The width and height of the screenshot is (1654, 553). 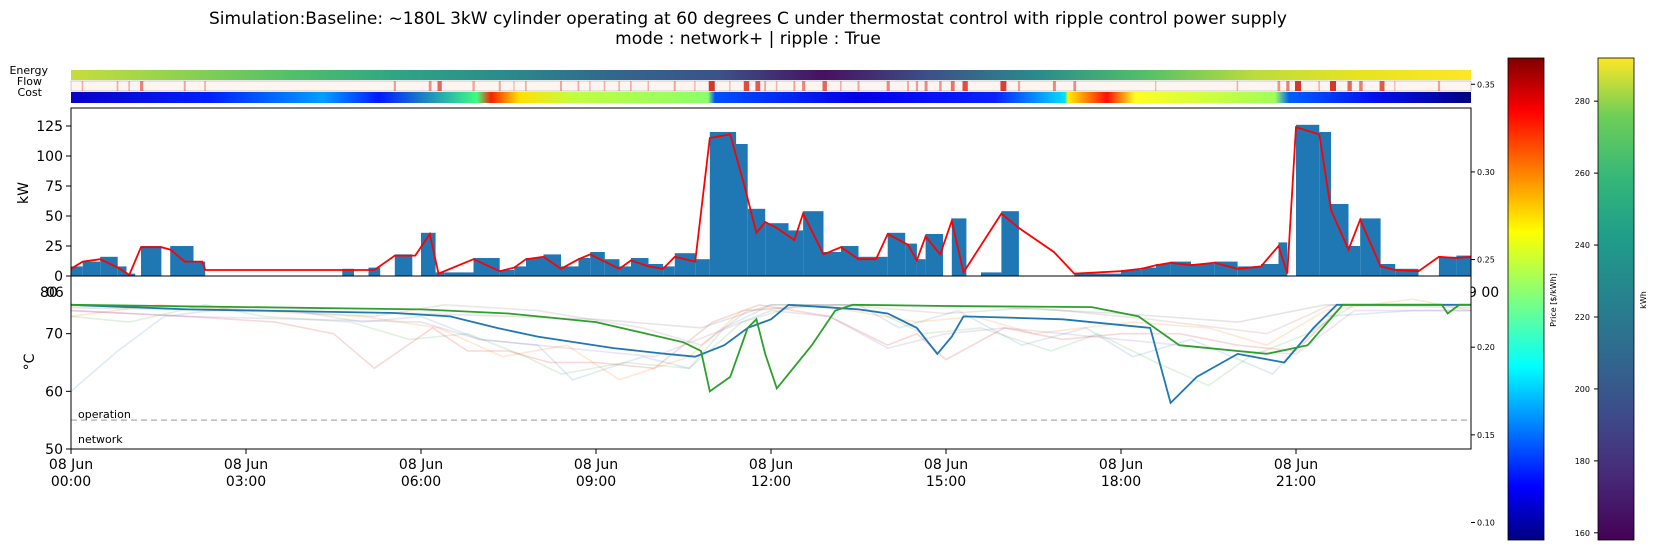 What do you see at coordinates (1486, 84) in the screenshot?
I see `price-tick-label: 0.35` at bounding box center [1486, 84].